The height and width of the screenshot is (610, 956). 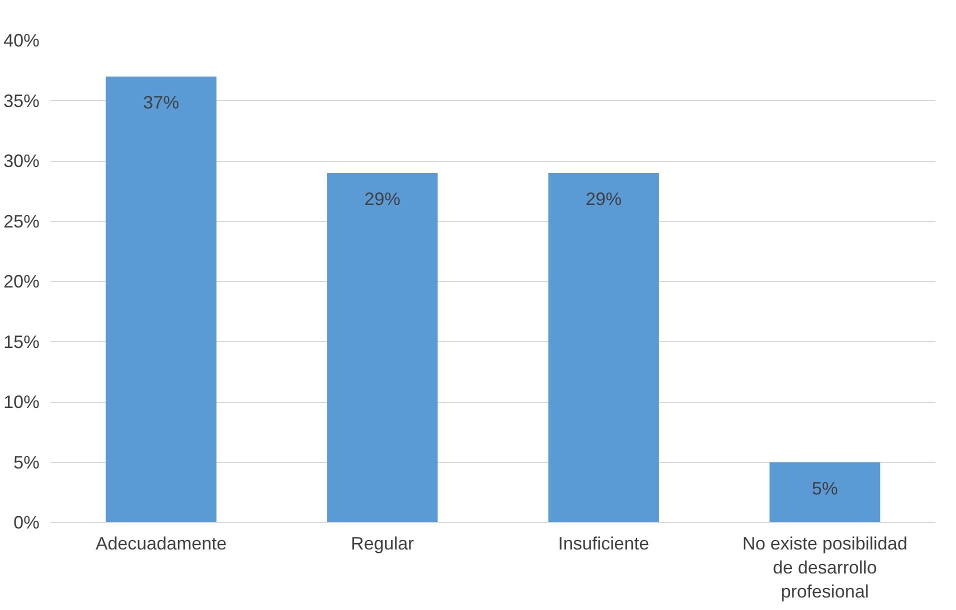 I want to click on y-tick-label: 15%, so click(x=21, y=342).